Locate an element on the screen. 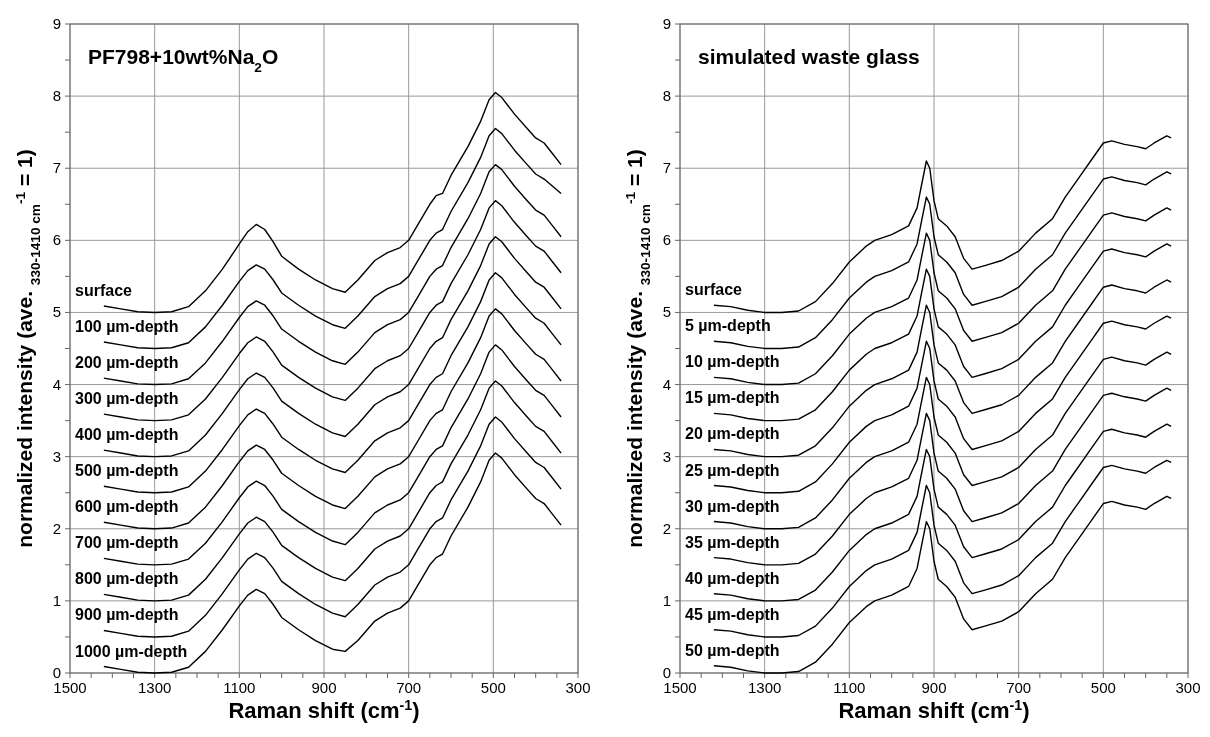  series-label: 700 µm-depth is located at coordinates (127, 543).